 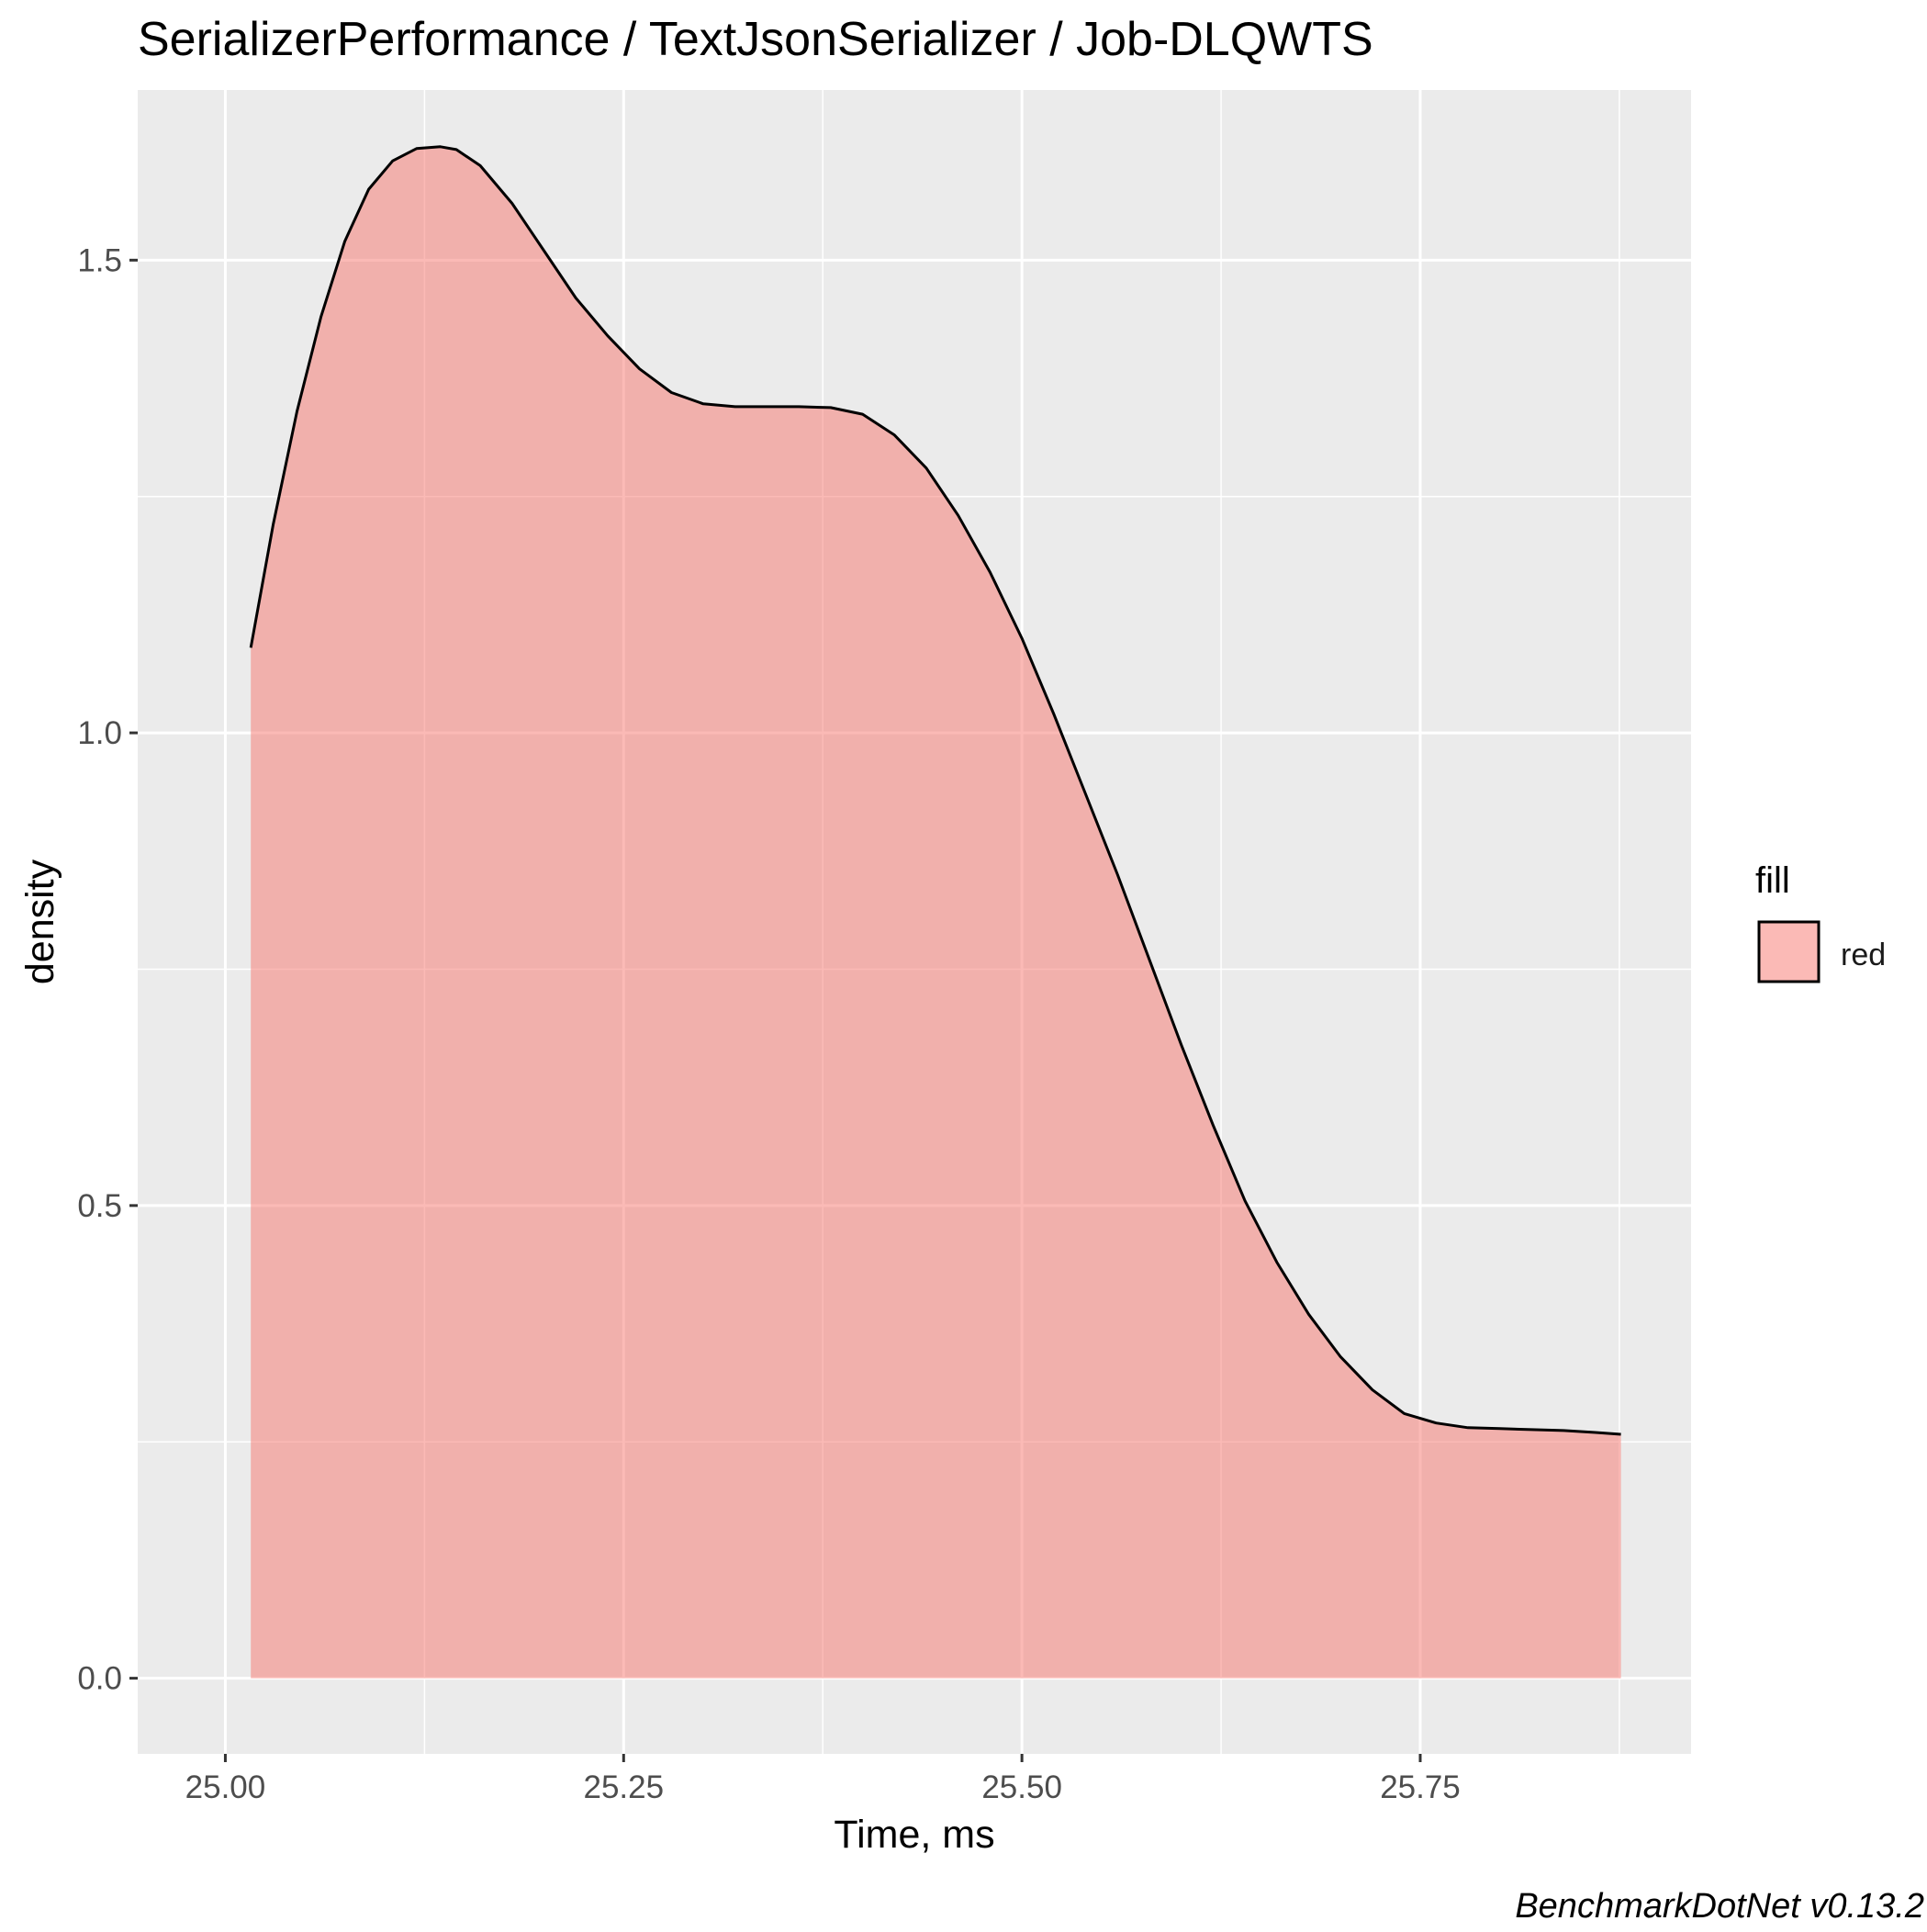 I want to click on legend: fill red, so click(x=1820, y=921).